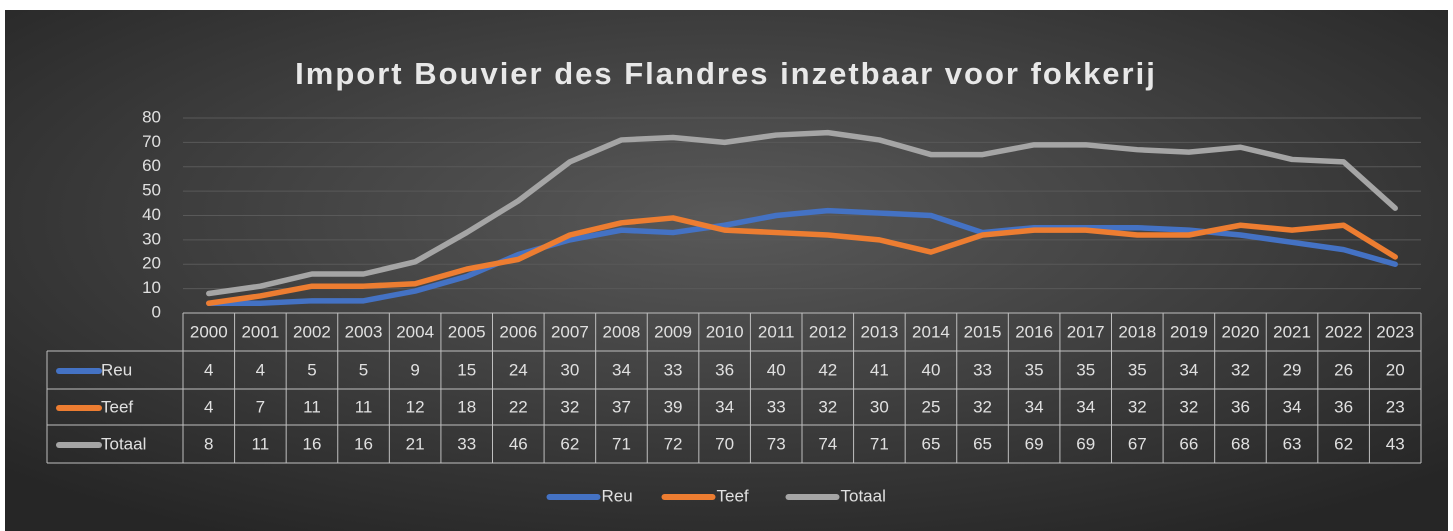 The width and height of the screenshot is (1453, 531). Describe the element at coordinates (466, 369) in the screenshot. I see `table-cell: 15` at that location.